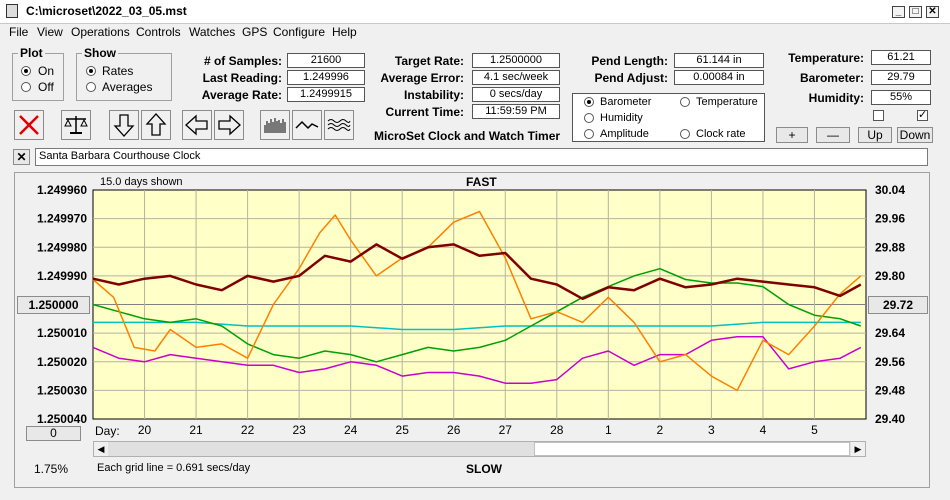  What do you see at coordinates (124, 125) in the screenshot?
I see `arrow-down-button` at bounding box center [124, 125].